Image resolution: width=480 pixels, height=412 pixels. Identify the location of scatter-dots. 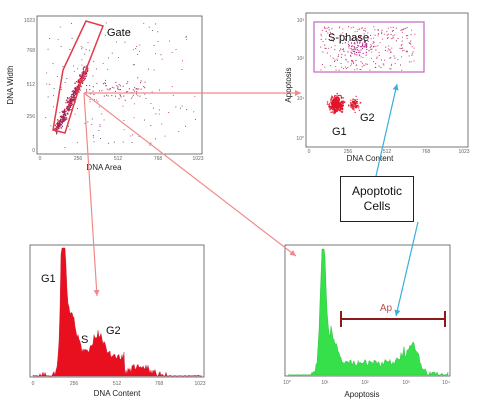
(368, 70).